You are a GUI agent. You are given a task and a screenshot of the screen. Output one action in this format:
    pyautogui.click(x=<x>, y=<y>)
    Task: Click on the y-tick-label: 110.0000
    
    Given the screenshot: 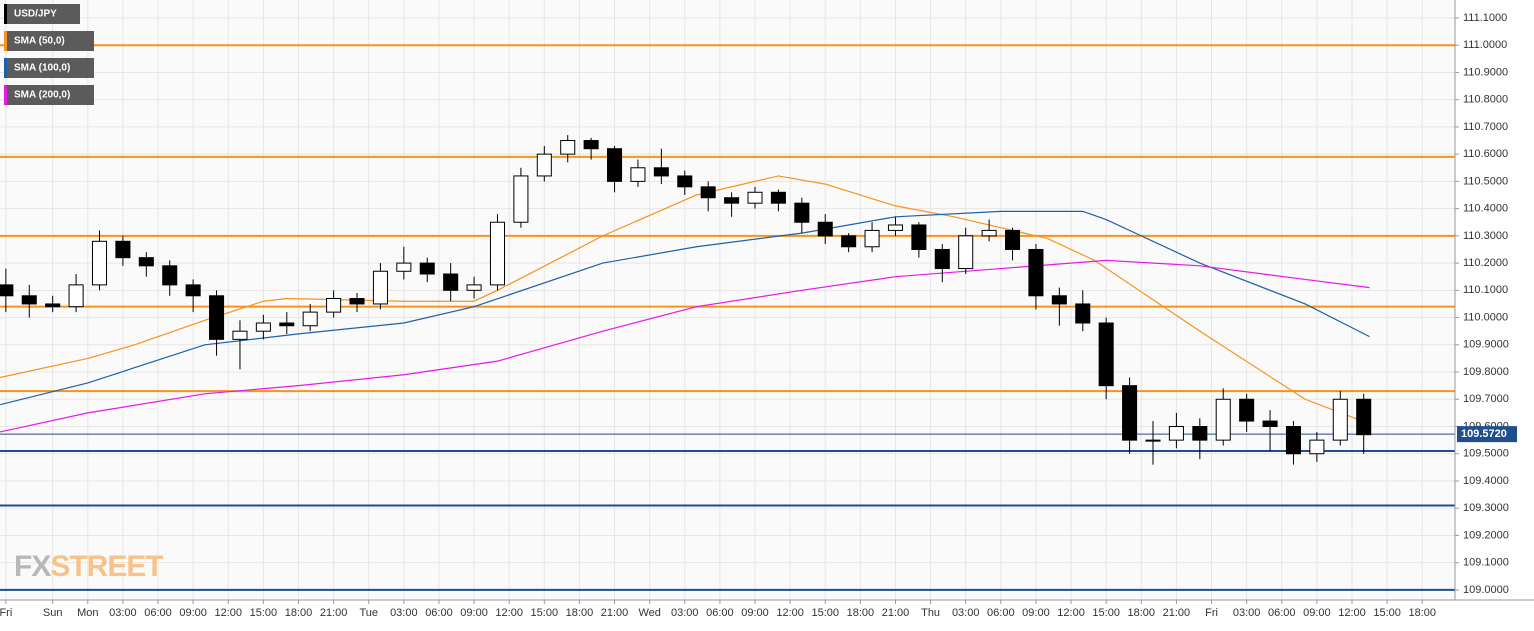 What is the action you would take?
    pyautogui.click(x=1485, y=317)
    